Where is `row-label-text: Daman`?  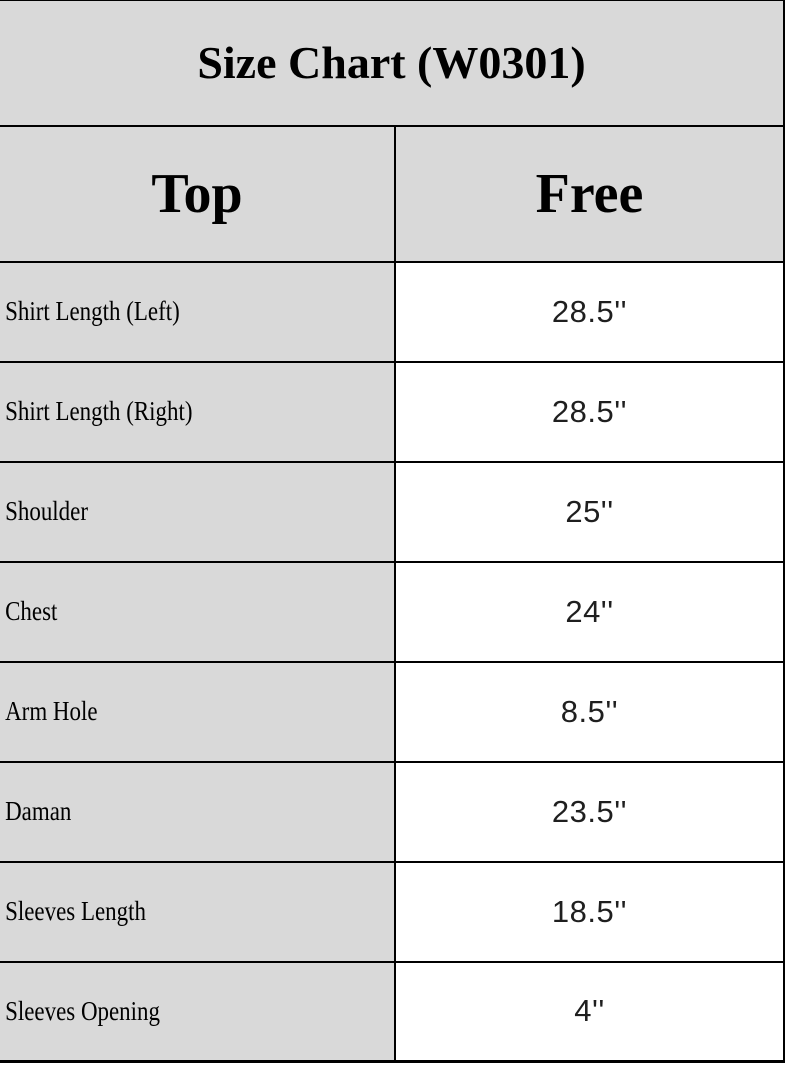
row-label-text: Daman is located at coordinates (38, 811).